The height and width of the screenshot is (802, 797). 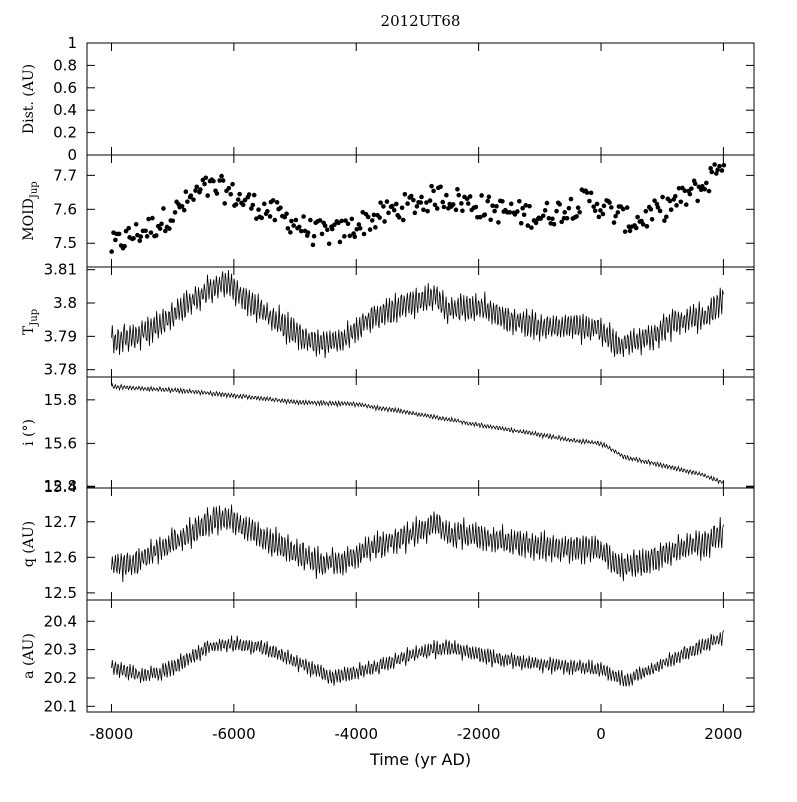 What do you see at coordinates (30, 322) in the screenshot?
I see `y-axis-label: TJup` at bounding box center [30, 322].